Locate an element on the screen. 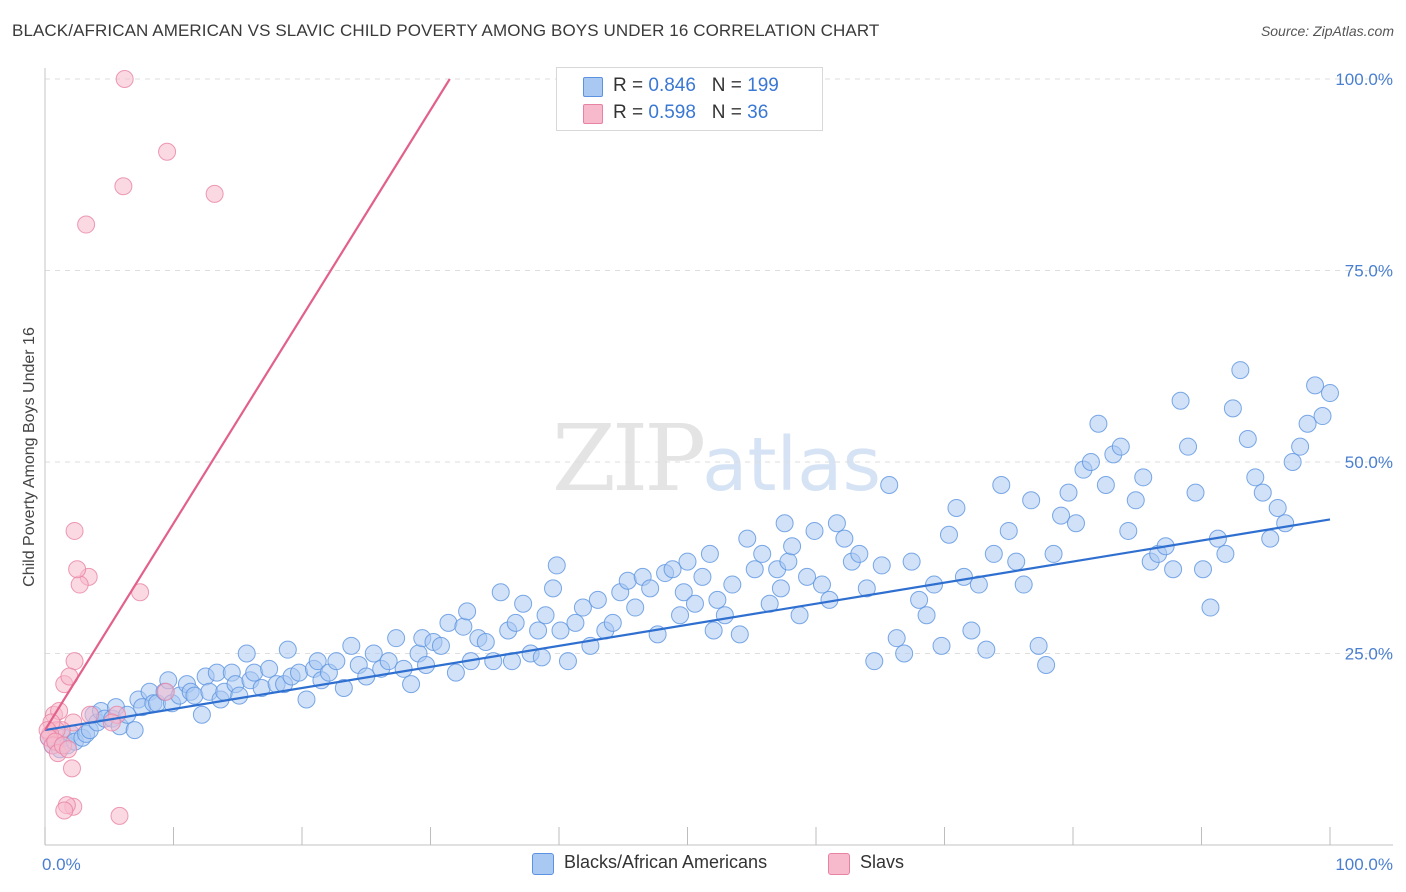 This screenshot has height=892, width=1406. watermark: ZIPatlas is located at coordinates (716, 458).